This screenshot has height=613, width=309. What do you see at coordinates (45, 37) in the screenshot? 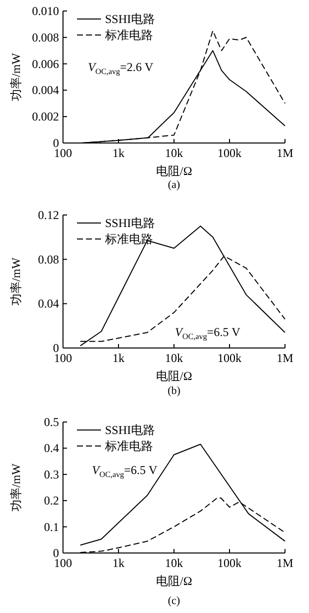
I see `y-tick-label: 0.008` at bounding box center [45, 37].